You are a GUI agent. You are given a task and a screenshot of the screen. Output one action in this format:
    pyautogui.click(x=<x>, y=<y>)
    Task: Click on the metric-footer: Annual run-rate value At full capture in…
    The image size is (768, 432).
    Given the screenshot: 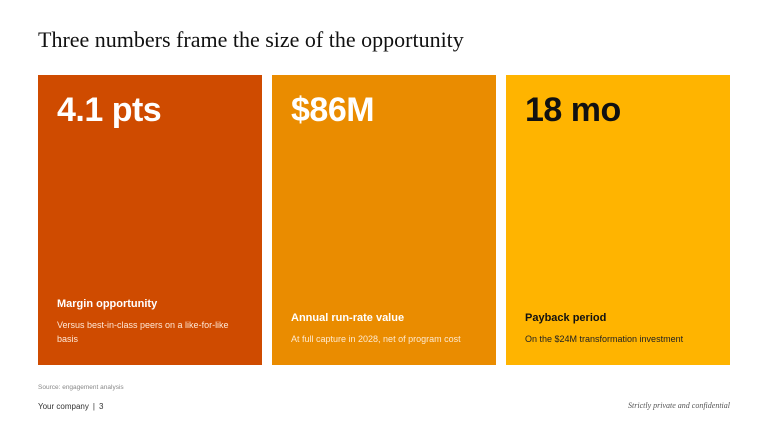 What is the action you would take?
    pyautogui.click(x=384, y=329)
    